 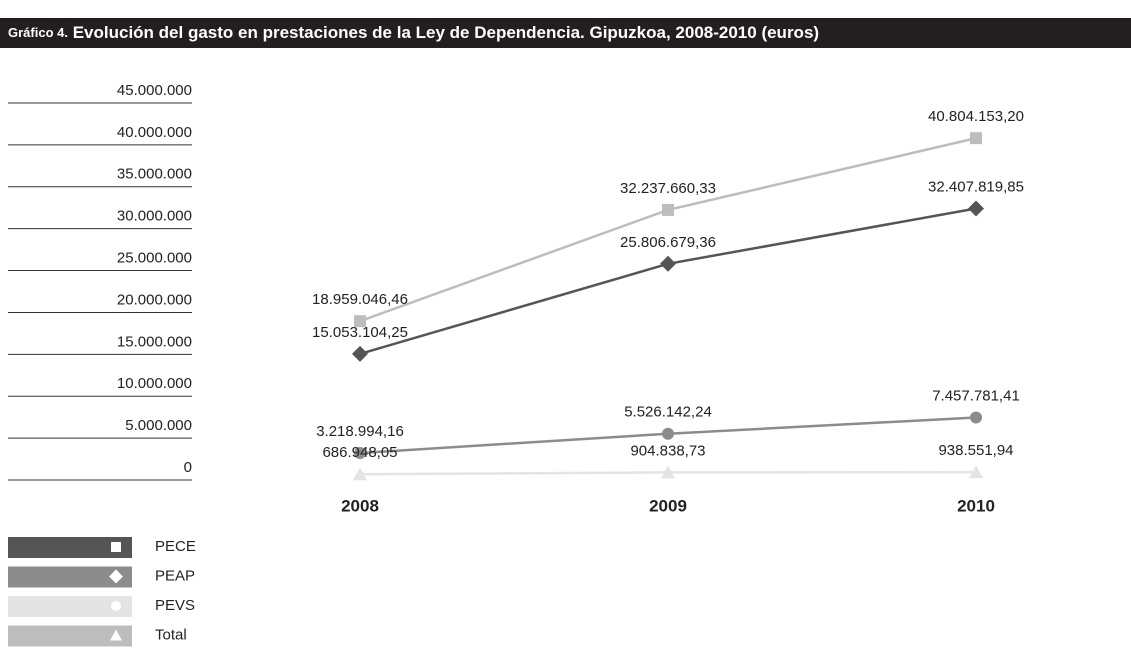 What do you see at coordinates (154, 132) in the screenshot?
I see `y-tick-label: 40.000.000` at bounding box center [154, 132].